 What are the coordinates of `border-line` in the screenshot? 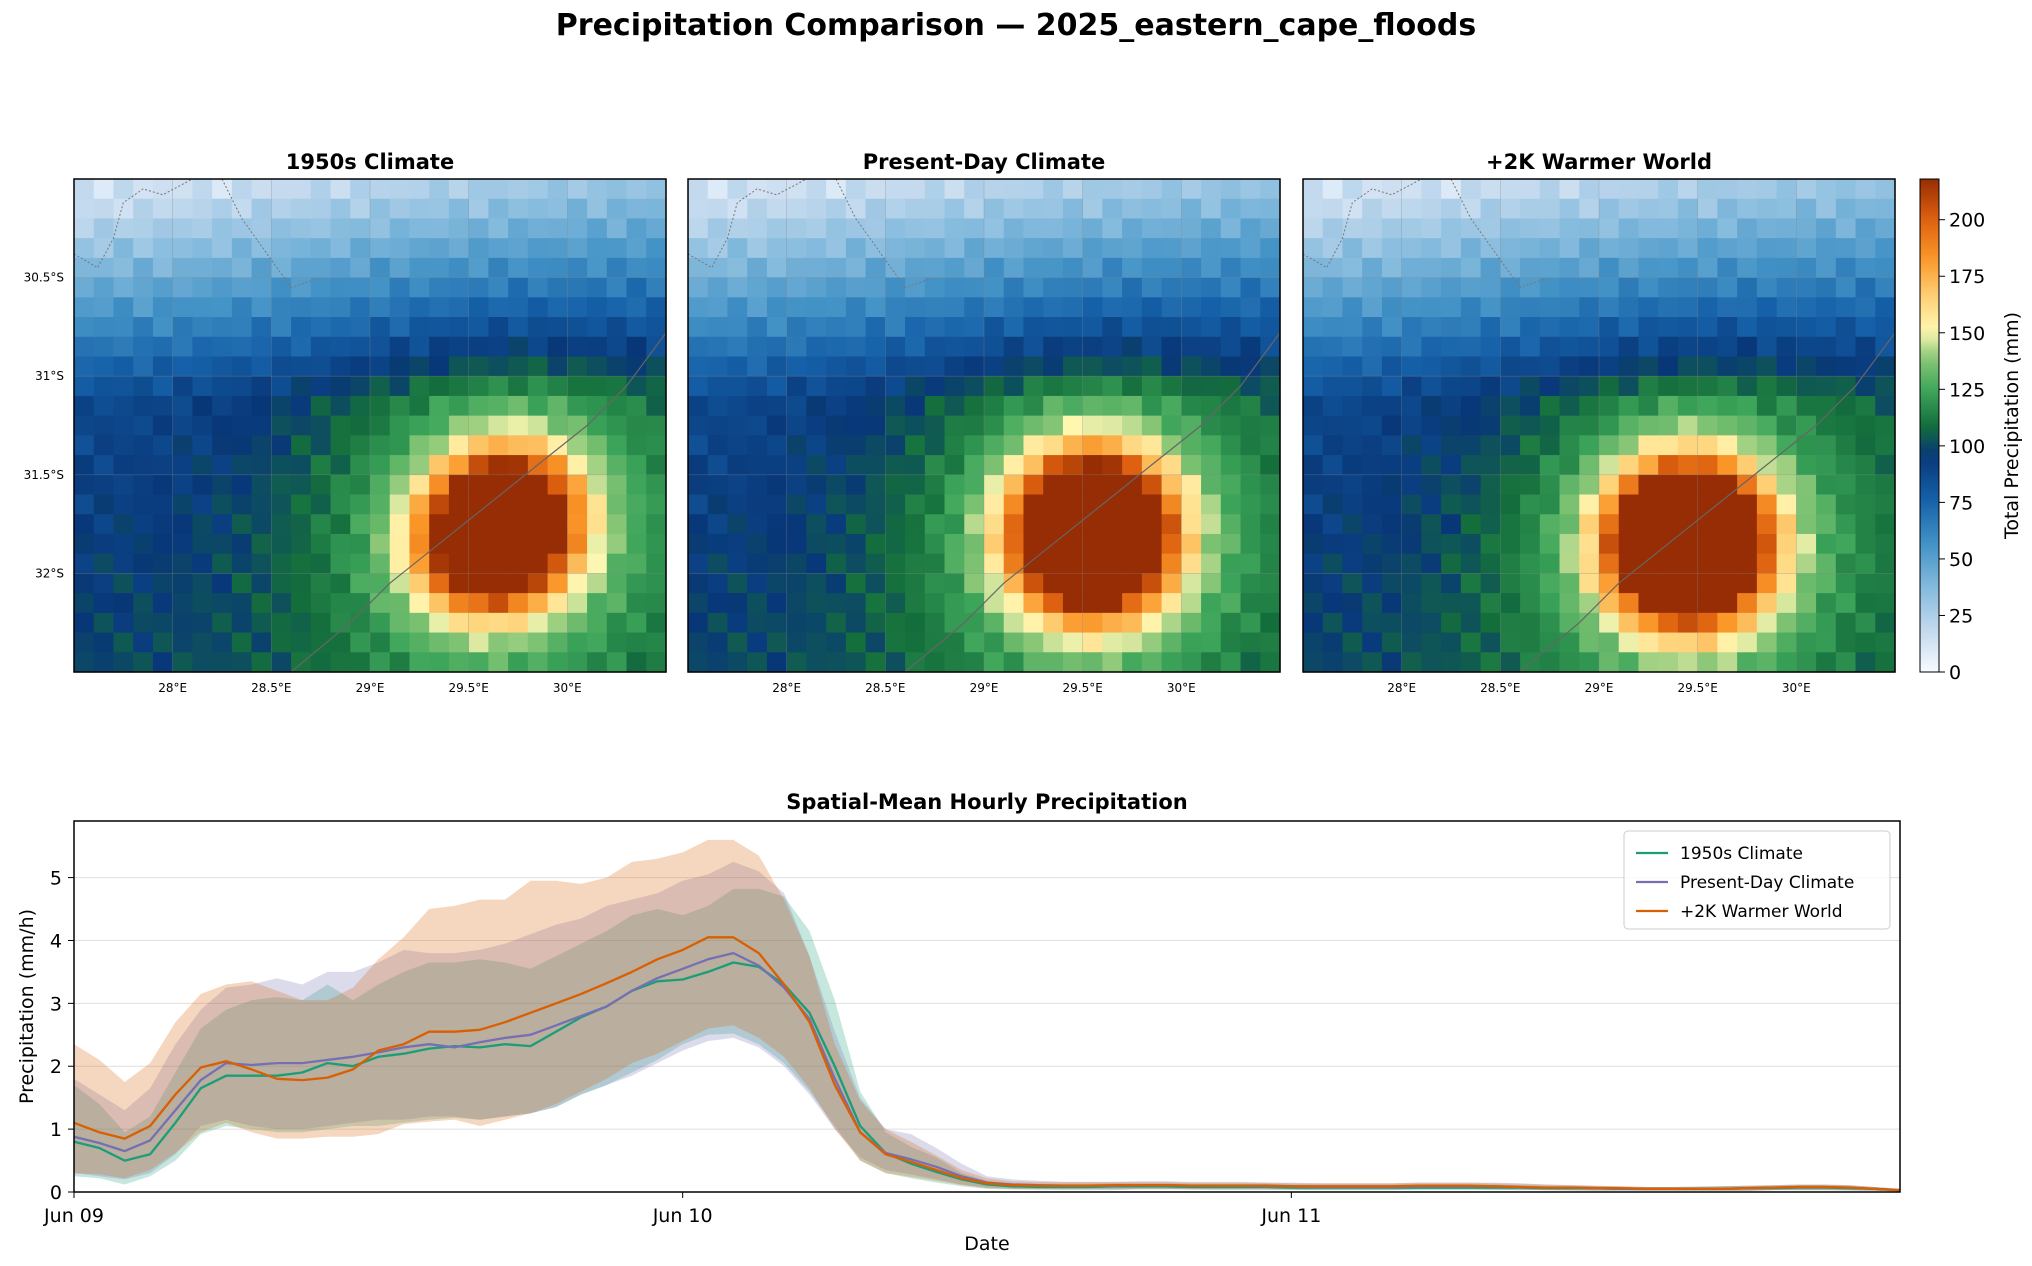 It's located at (133, 223).